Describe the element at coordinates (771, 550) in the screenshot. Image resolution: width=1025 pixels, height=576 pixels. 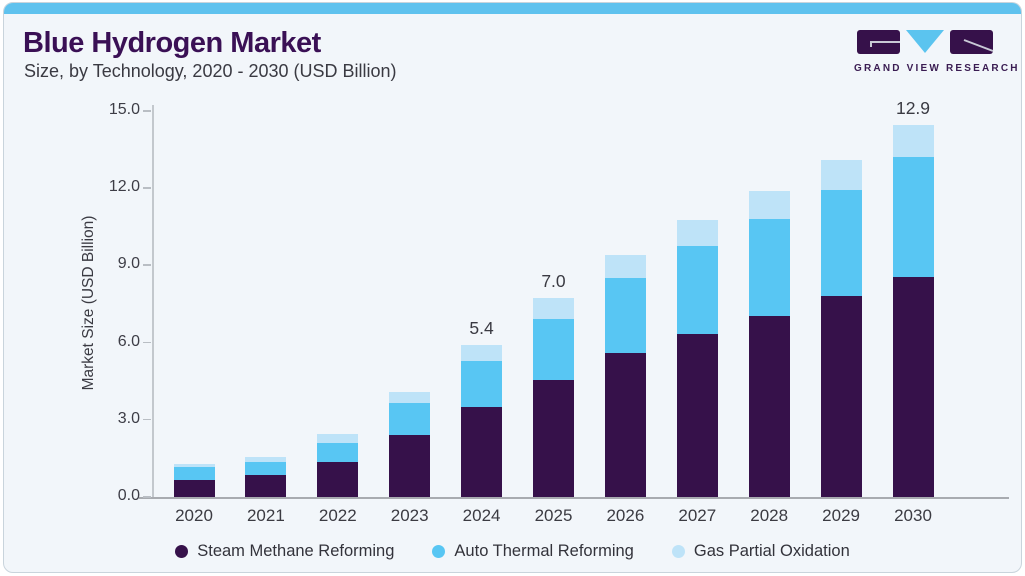
I see `legend-label: Gas Partial Oxidation` at that location.